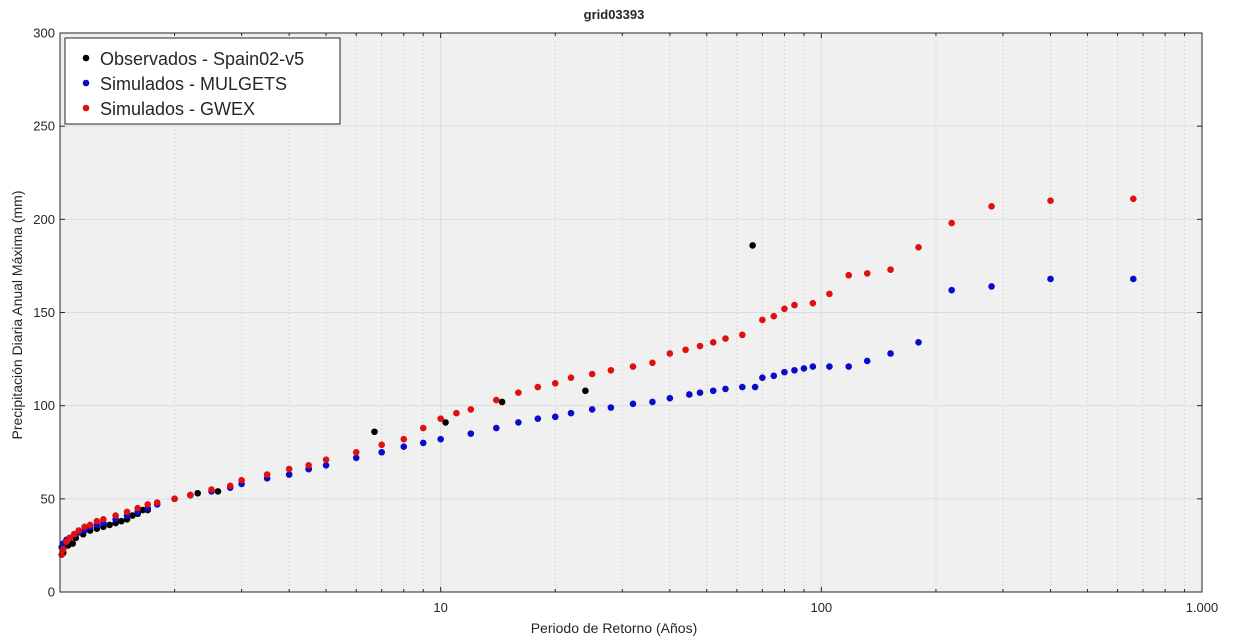 This screenshot has width=1233, height=643. Describe the element at coordinates (177, 109) in the screenshot. I see `legend-label: Simulados - GWEX` at that location.